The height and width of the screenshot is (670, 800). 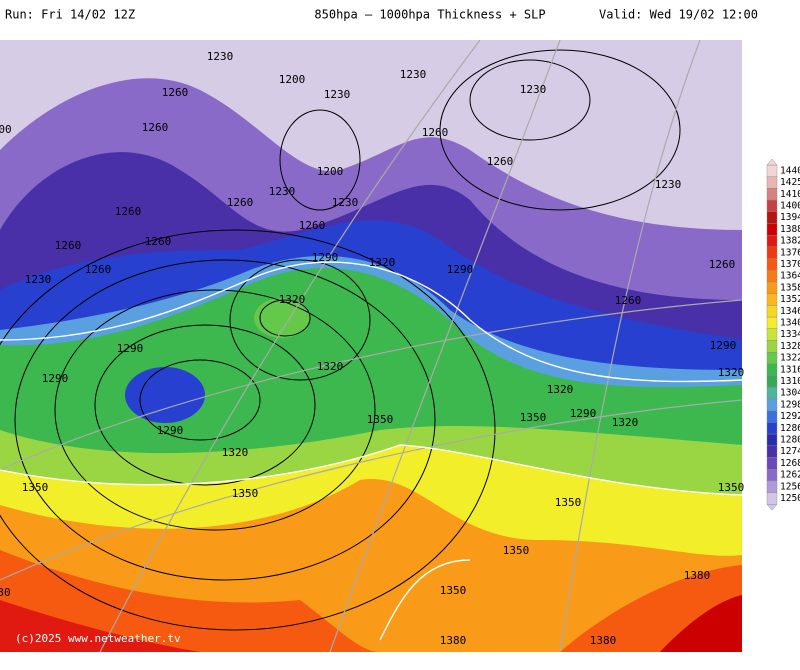 I want to click on colorbar-label: 1268, so click(x=790, y=463).